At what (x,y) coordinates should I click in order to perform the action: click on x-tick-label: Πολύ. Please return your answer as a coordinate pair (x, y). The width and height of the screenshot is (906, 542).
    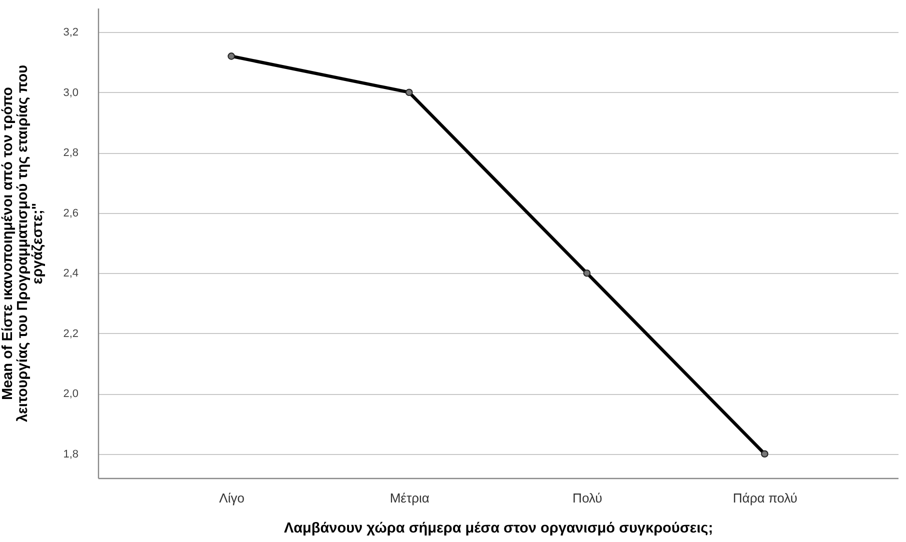
    Looking at the image, I should click on (587, 498).